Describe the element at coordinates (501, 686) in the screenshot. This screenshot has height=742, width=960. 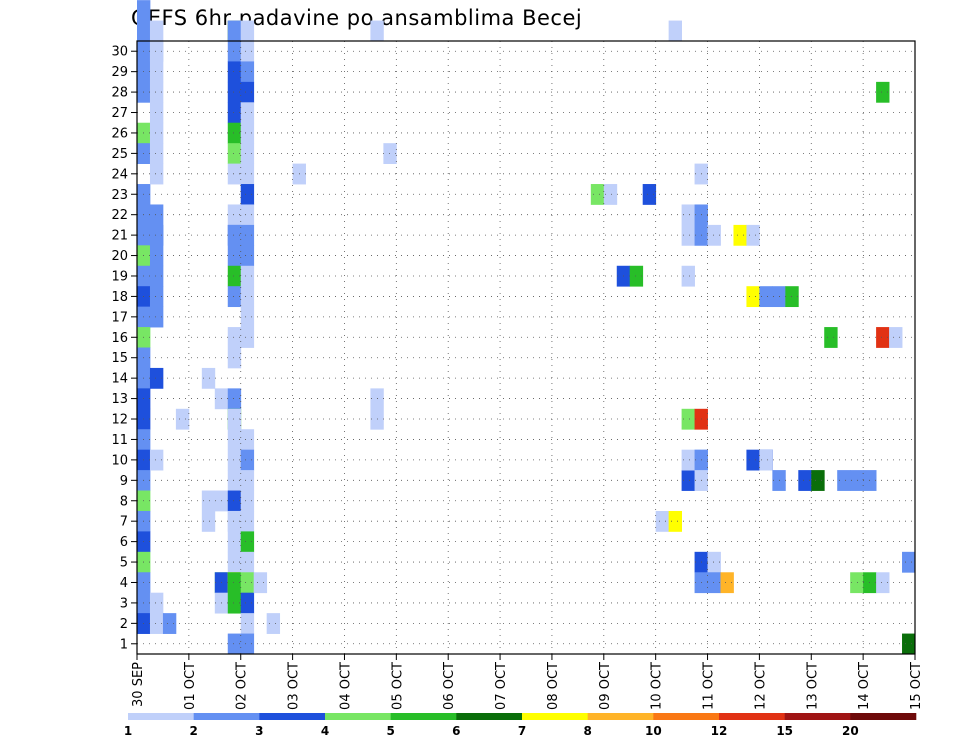
I see `x-tick-label: 07 OCT` at that location.